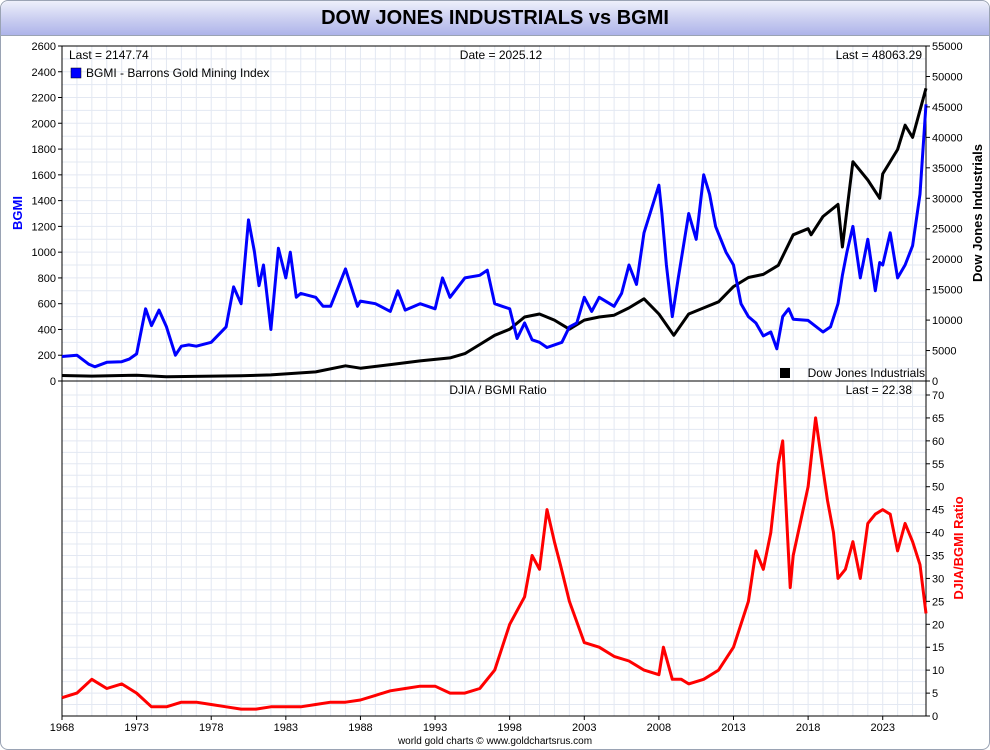  I want to click on x-tick-label: 1968, so click(62, 728).